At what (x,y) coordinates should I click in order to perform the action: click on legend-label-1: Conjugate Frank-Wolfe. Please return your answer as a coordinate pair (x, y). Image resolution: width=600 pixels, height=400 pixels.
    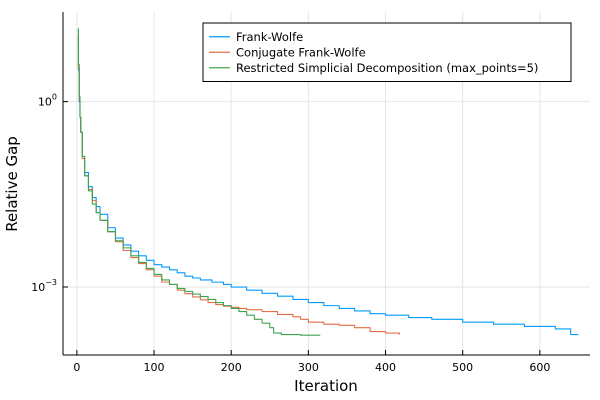
    Looking at the image, I should click on (301, 52).